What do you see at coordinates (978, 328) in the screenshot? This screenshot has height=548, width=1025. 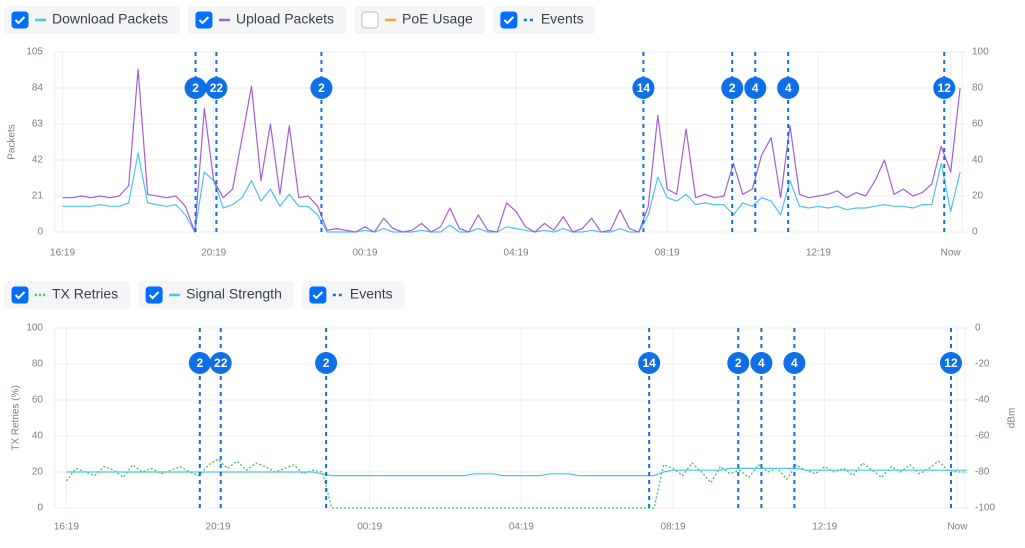 I see `y2-tick-label: 0` at bounding box center [978, 328].